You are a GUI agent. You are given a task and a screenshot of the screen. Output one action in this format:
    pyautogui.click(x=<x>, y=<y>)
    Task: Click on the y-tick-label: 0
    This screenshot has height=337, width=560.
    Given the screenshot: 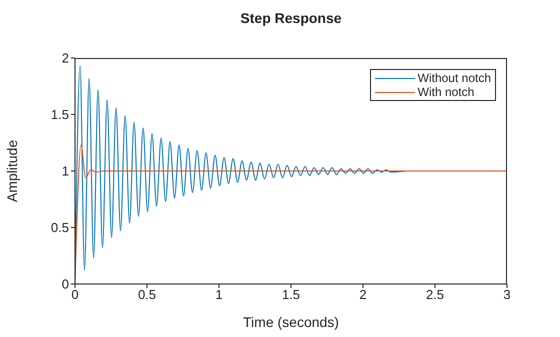 What is the action you would take?
    pyautogui.click(x=65, y=284)
    